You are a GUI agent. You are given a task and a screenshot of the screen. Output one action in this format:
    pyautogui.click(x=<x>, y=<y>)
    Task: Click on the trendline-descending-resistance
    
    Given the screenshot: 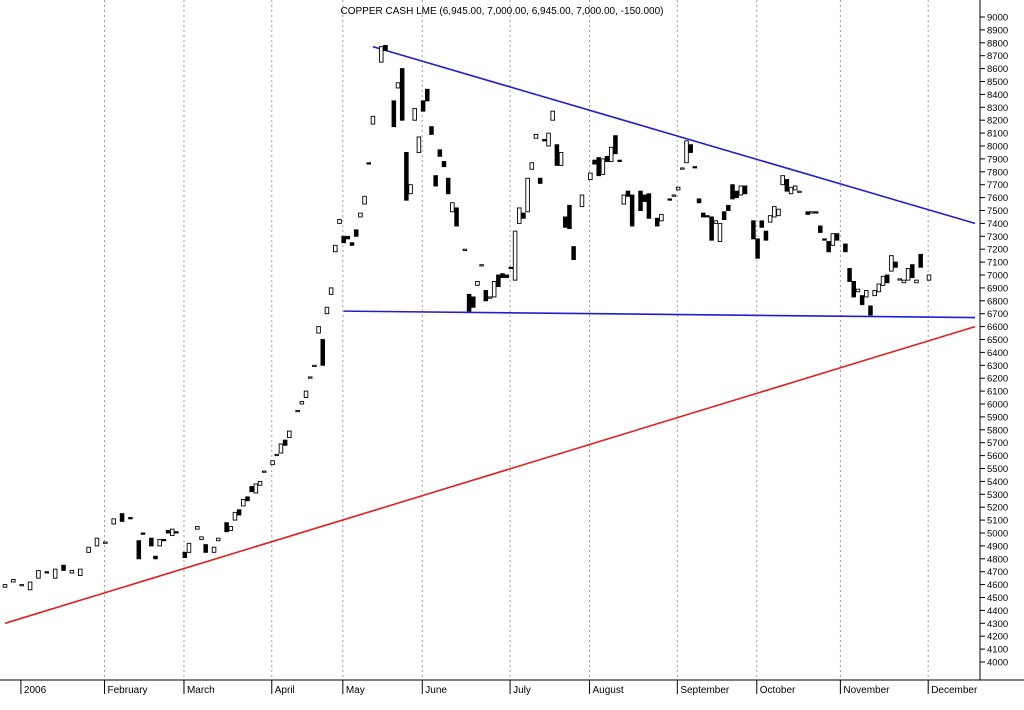 What is the action you would take?
    pyautogui.click(x=674, y=135)
    